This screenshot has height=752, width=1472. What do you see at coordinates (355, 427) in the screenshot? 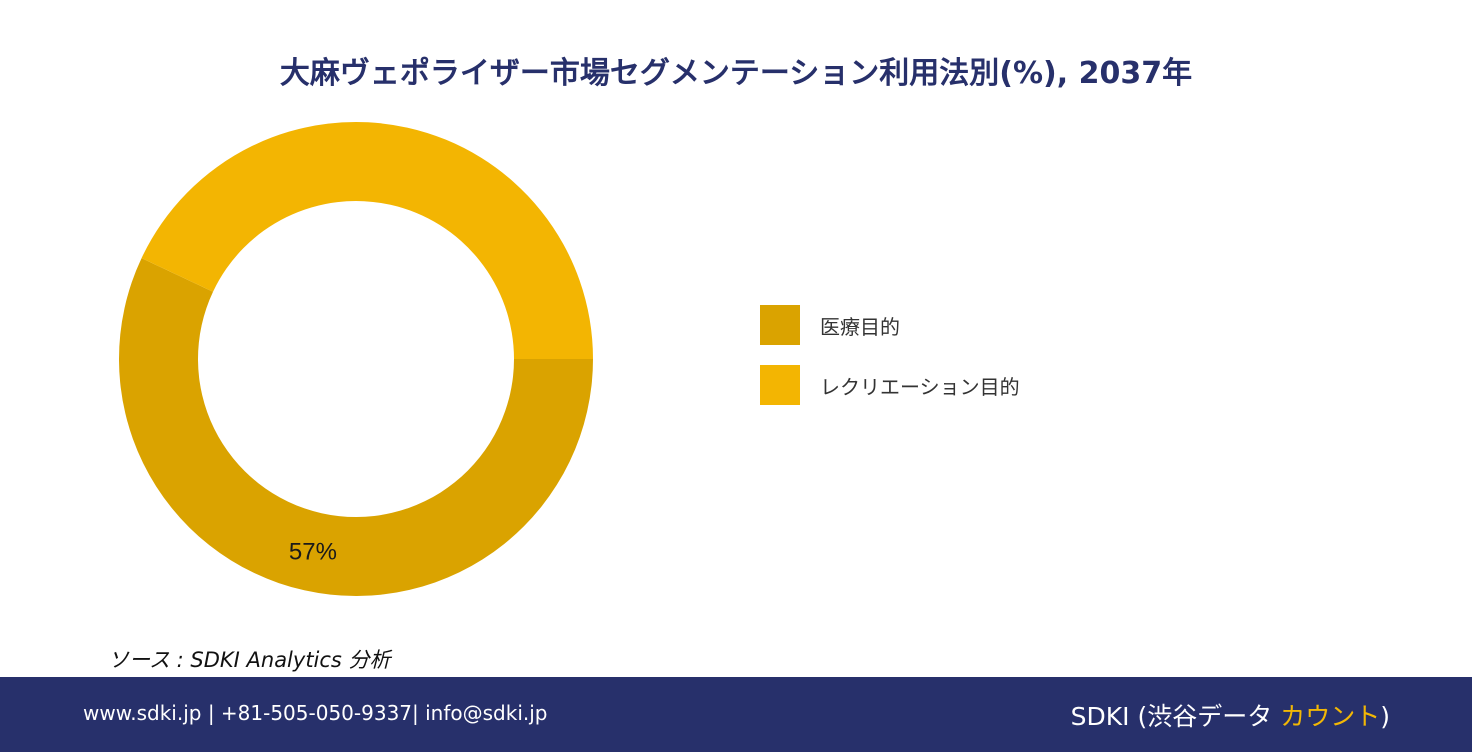
I see `slice-medical` at bounding box center [355, 427].